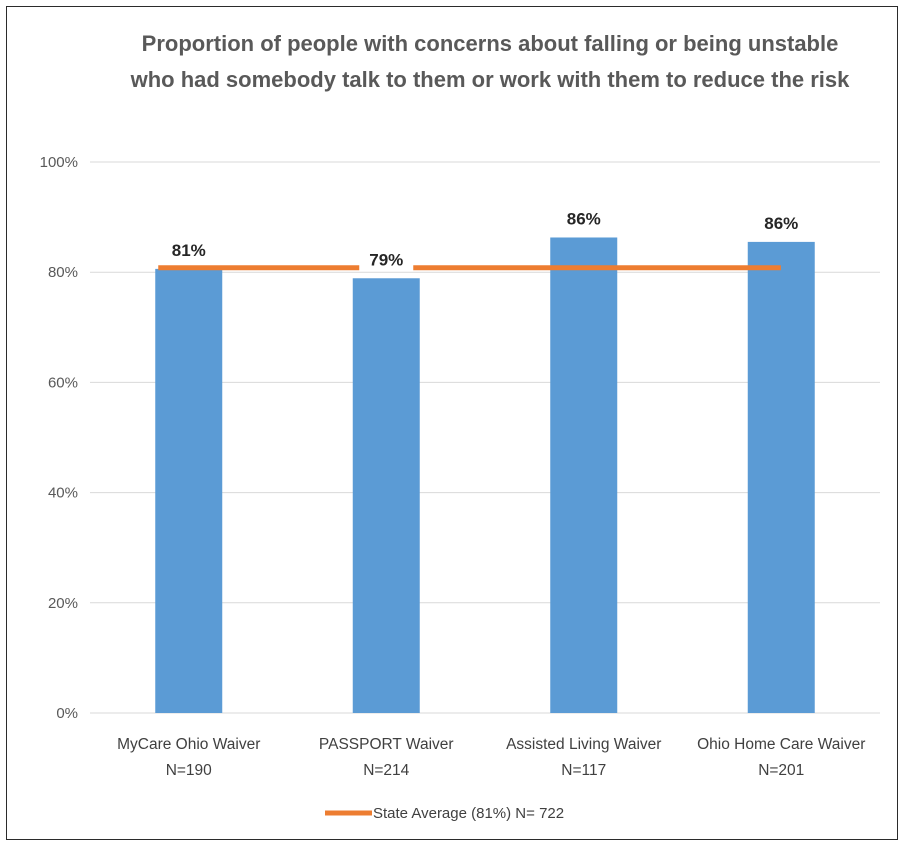 The width and height of the screenshot is (905, 846). Describe the element at coordinates (59, 438) in the screenshot. I see `y-axis-ticks: 0% 20% 40% 60% 80% 100%` at that location.